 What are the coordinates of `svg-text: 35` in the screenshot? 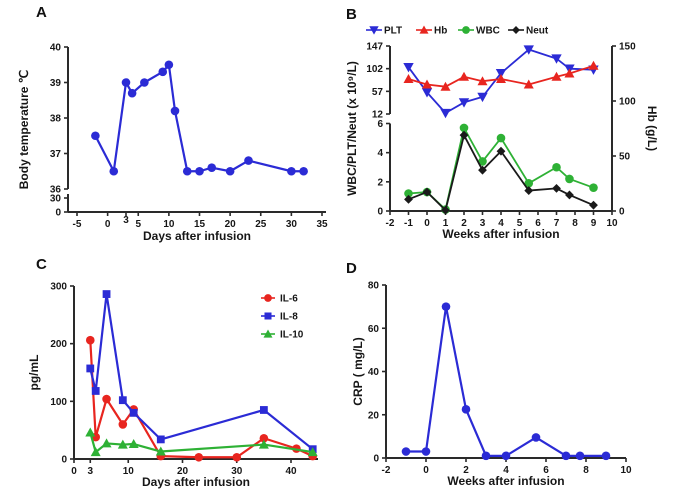 It's located at (322, 224).